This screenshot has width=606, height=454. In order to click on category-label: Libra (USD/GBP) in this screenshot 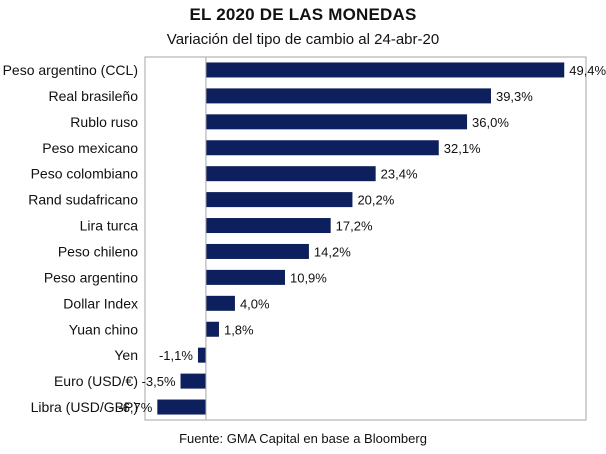, I will do `click(84, 407)`.